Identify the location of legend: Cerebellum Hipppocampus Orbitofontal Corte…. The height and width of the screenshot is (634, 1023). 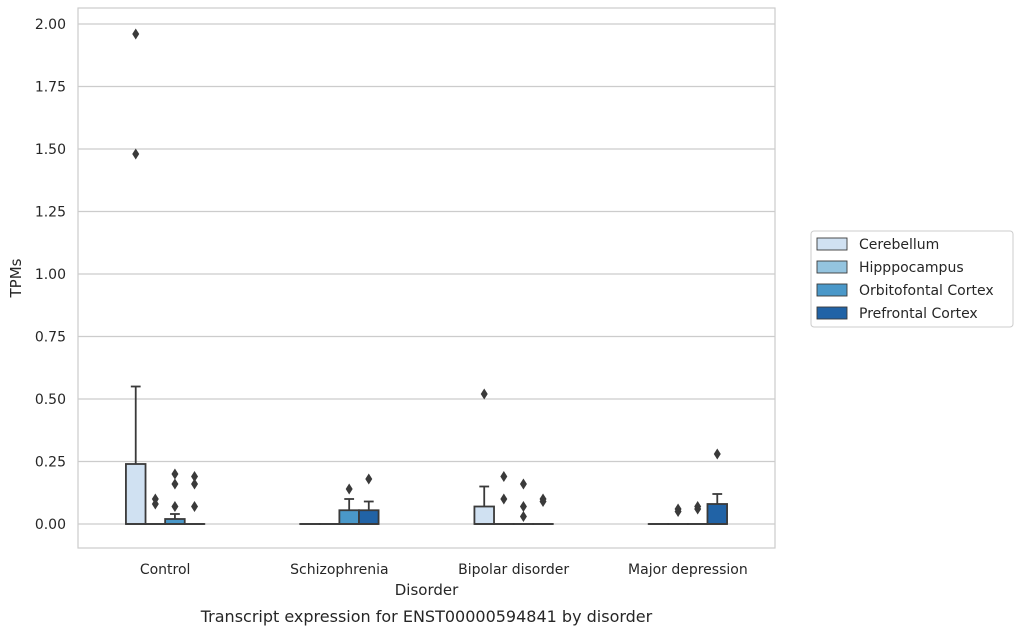
(912, 279).